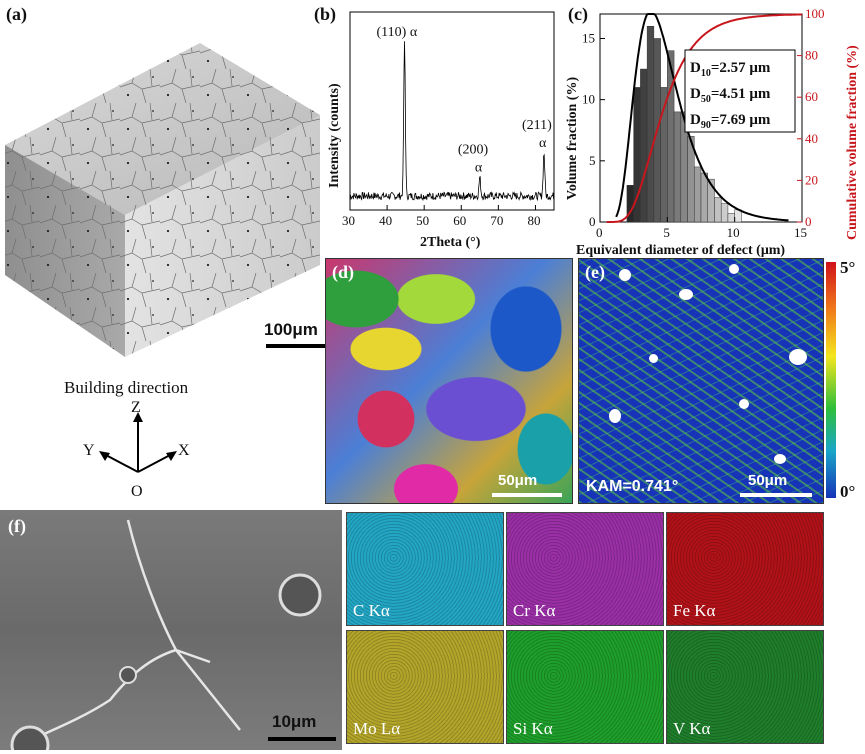 The width and height of the screenshot is (865, 754). Describe the element at coordinates (588, 99) in the screenshot. I see `hist-y-tick-label: 10` at that location.